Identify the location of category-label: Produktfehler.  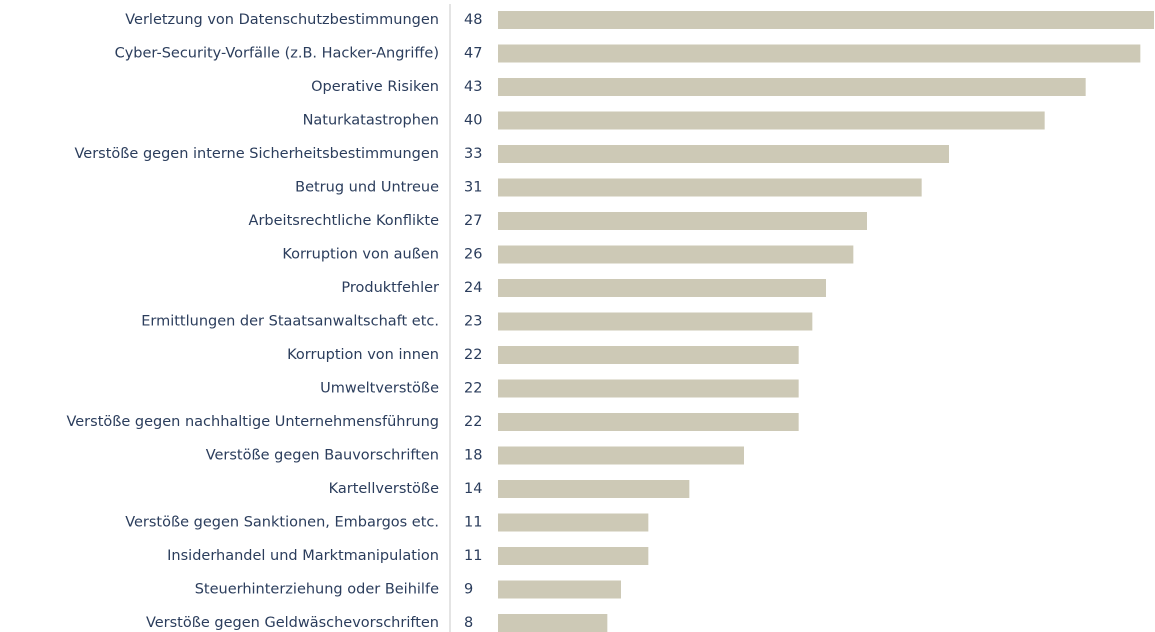
(390, 288).